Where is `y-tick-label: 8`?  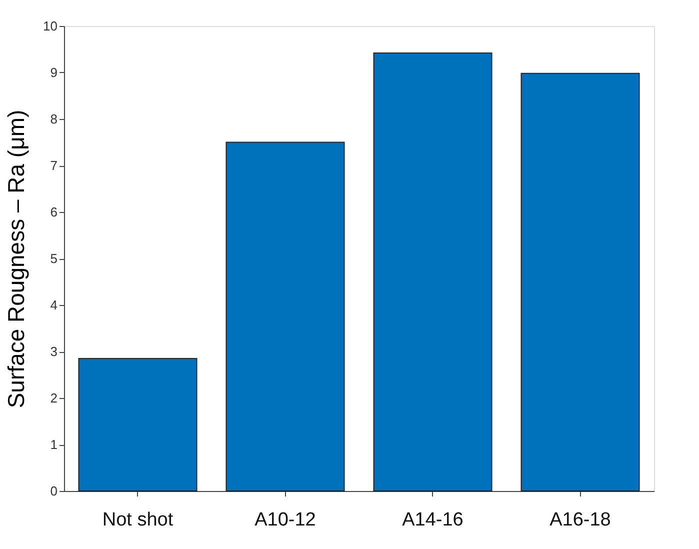
y-tick-label: 8 is located at coordinates (54, 119).